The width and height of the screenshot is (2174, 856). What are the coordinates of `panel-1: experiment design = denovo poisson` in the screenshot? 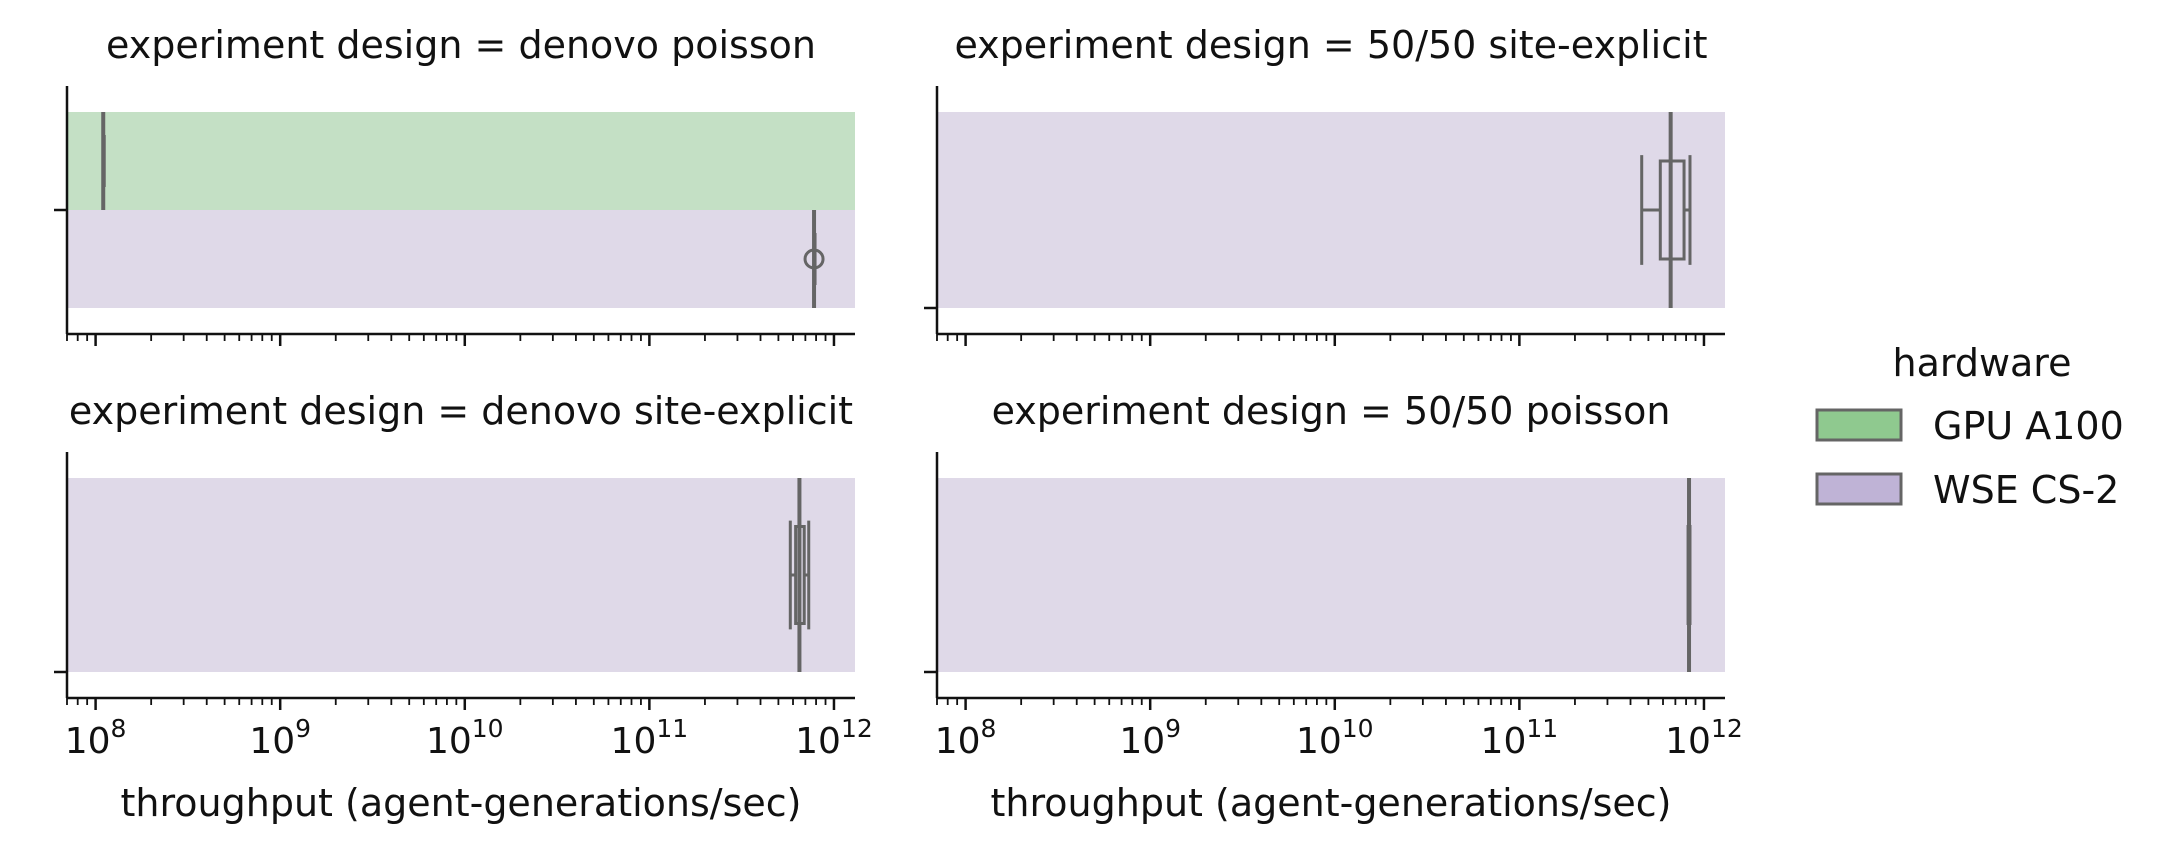 It's located at (454, 184).